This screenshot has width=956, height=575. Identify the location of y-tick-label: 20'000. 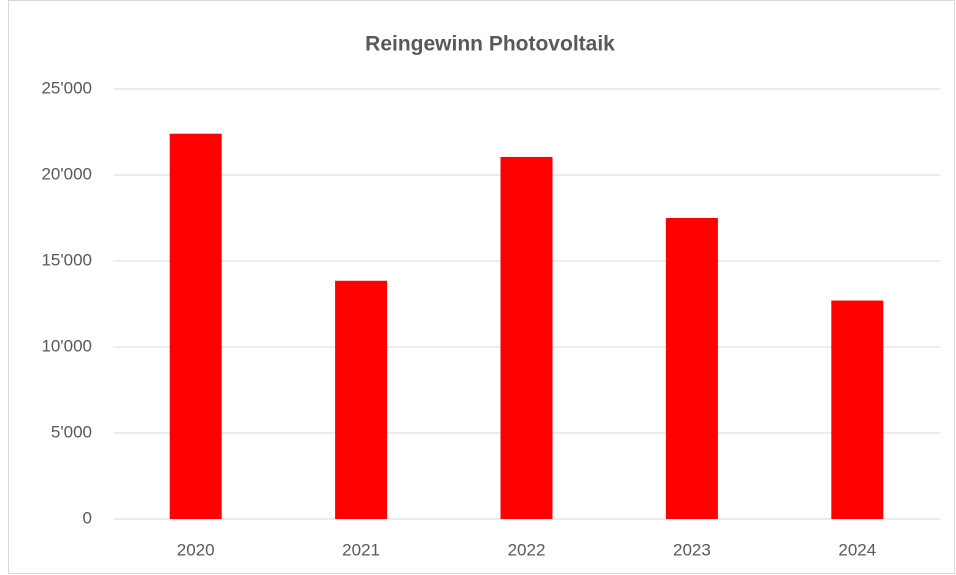
(66, 173).